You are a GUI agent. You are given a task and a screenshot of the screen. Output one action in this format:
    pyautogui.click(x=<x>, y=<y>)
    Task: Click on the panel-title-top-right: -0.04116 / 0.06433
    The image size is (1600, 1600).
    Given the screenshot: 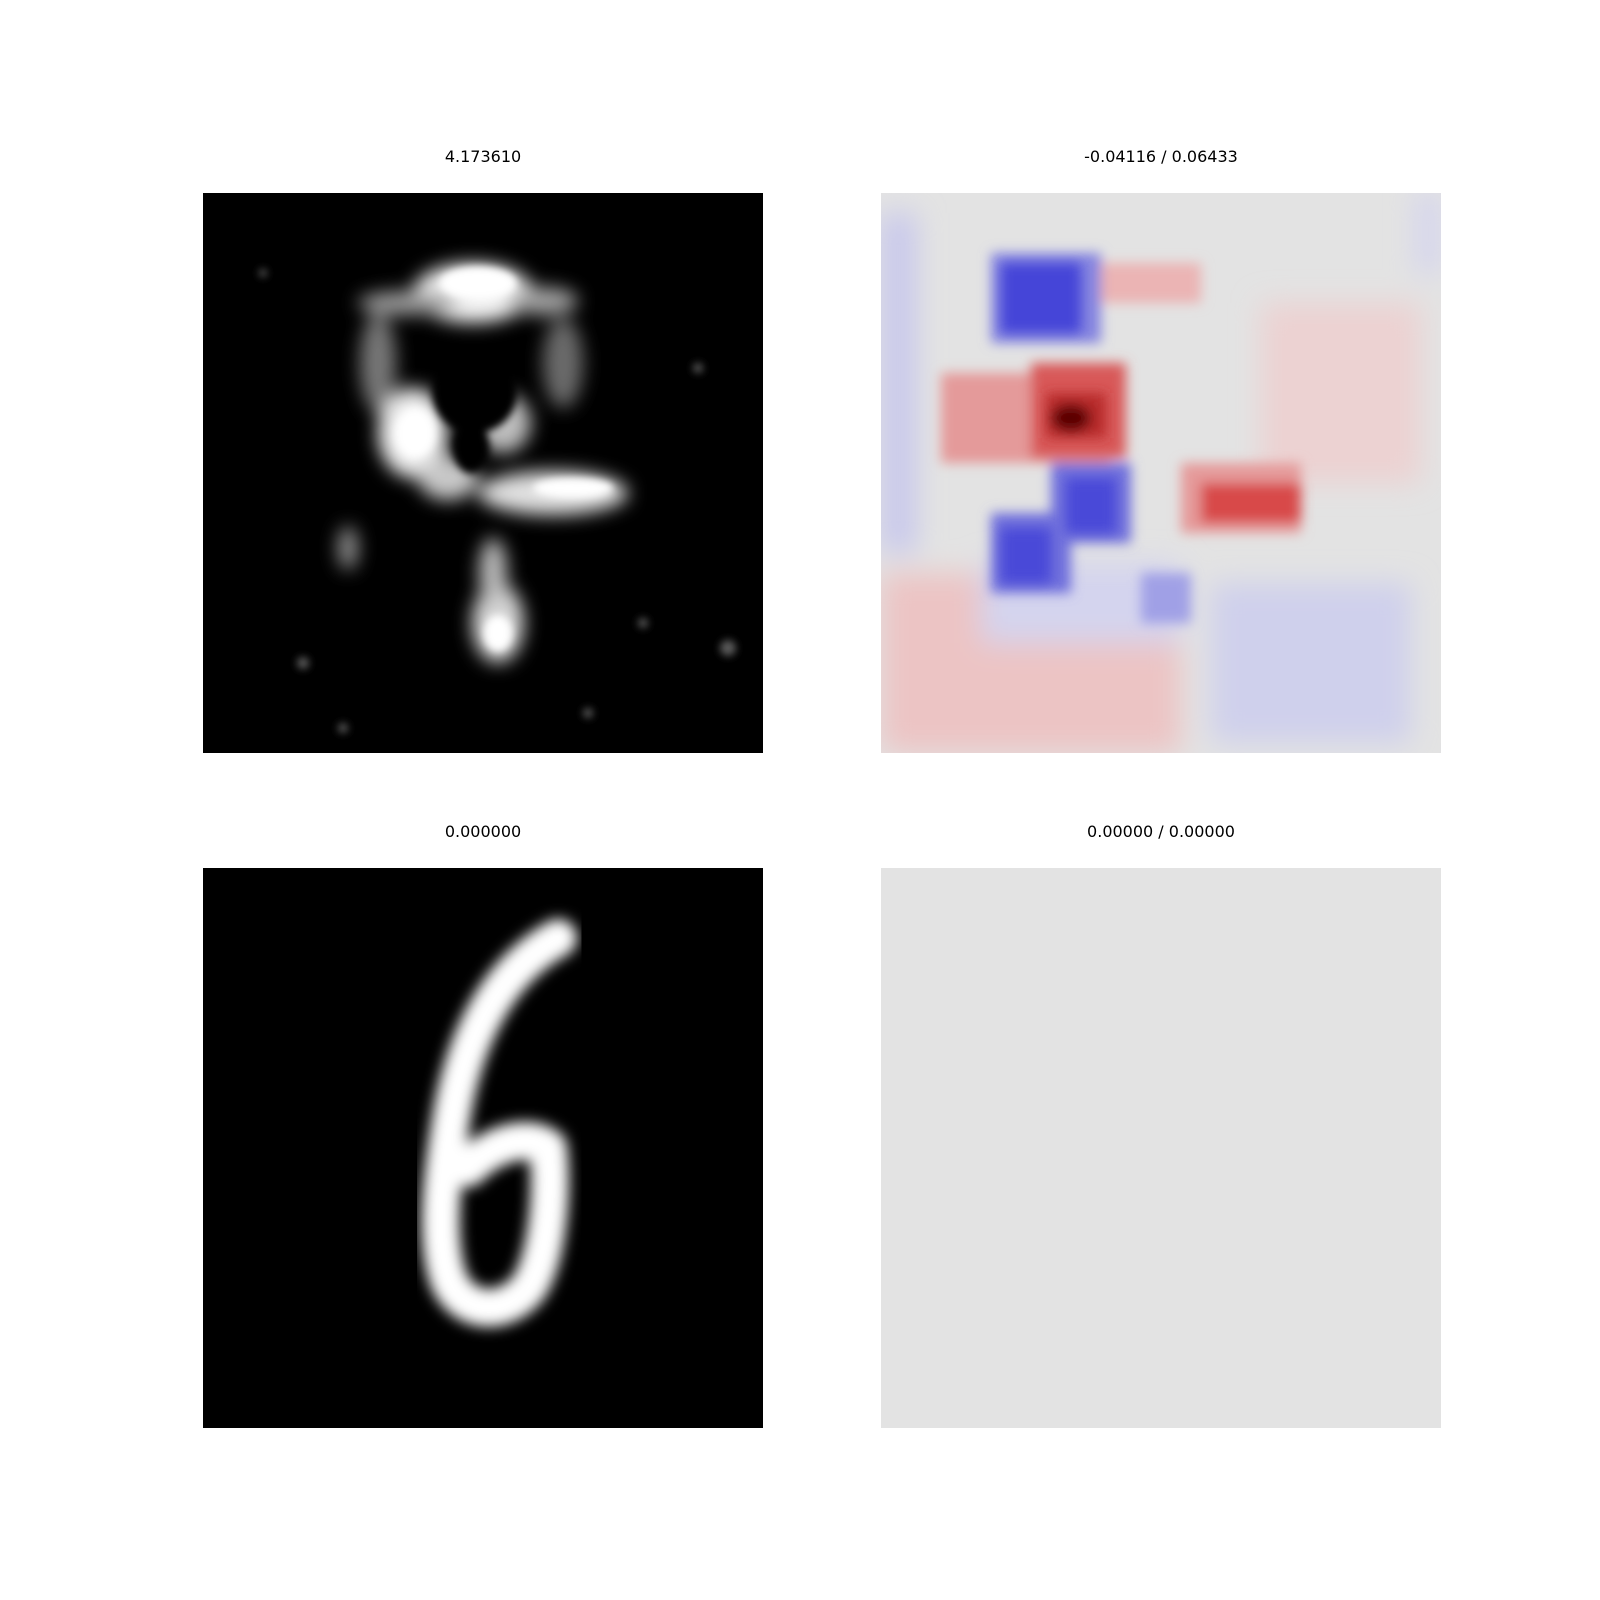 What is the action you would take?
    pyautogui.click(x=1161, y=156)
    